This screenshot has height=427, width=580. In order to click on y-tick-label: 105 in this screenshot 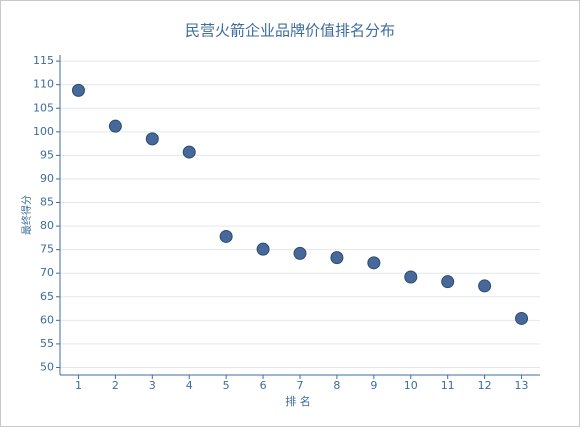, I will do `click(43, 107)`.